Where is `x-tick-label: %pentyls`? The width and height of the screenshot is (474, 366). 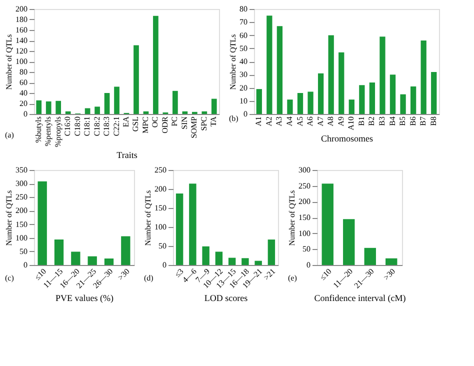 x-tick-label: %pentyls is located at coordinates (48, 131).